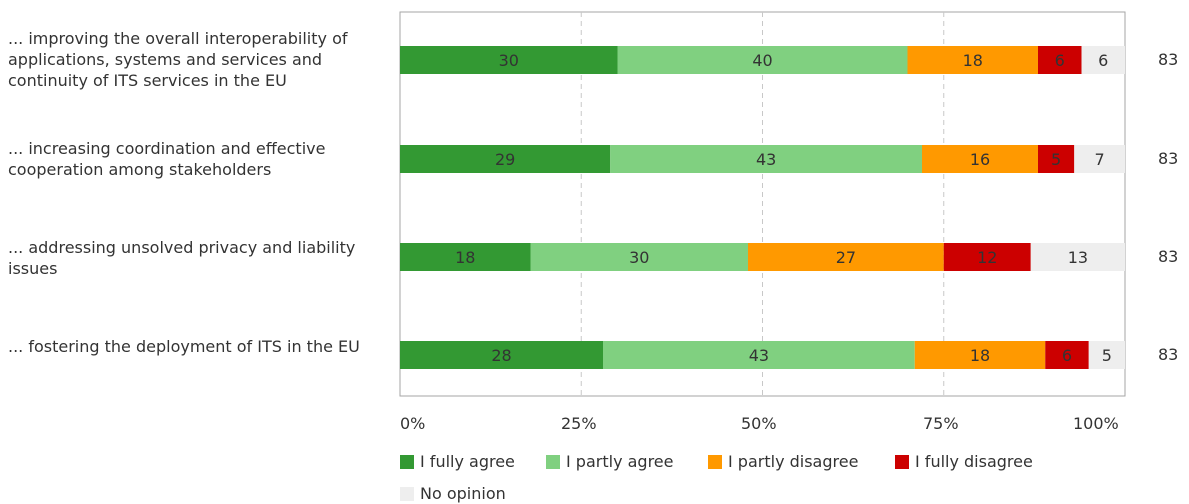 This screenshot has width=1189, height=504. I want to click on row-total-3: 83, so click(1168, 256).